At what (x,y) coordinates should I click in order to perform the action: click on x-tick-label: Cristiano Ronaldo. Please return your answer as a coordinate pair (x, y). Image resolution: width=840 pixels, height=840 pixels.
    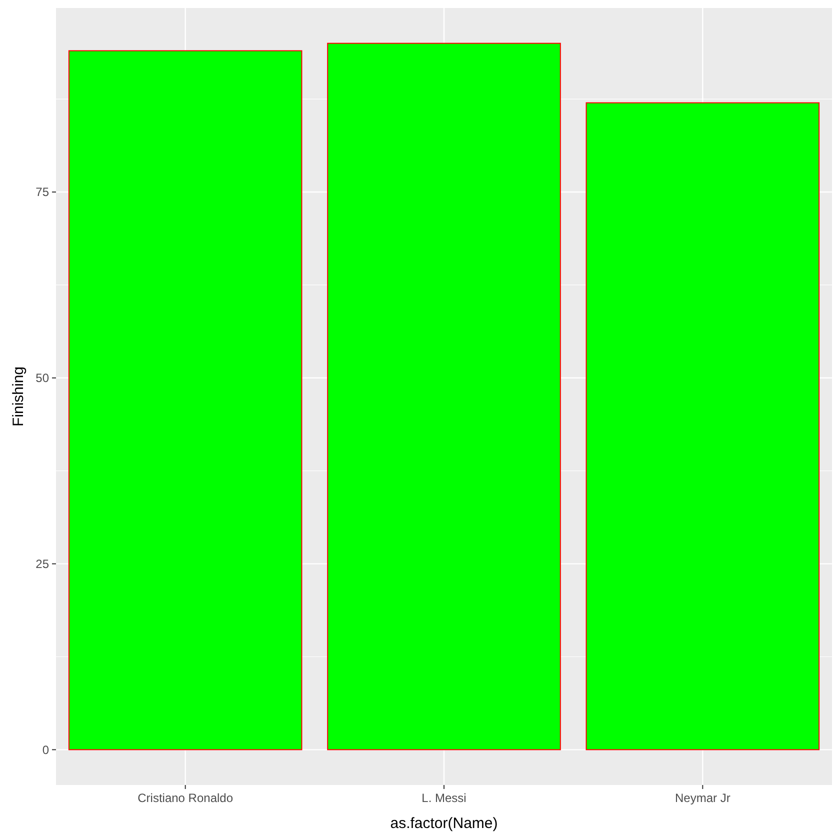
    Looking at the image, I should click on (186, 798).